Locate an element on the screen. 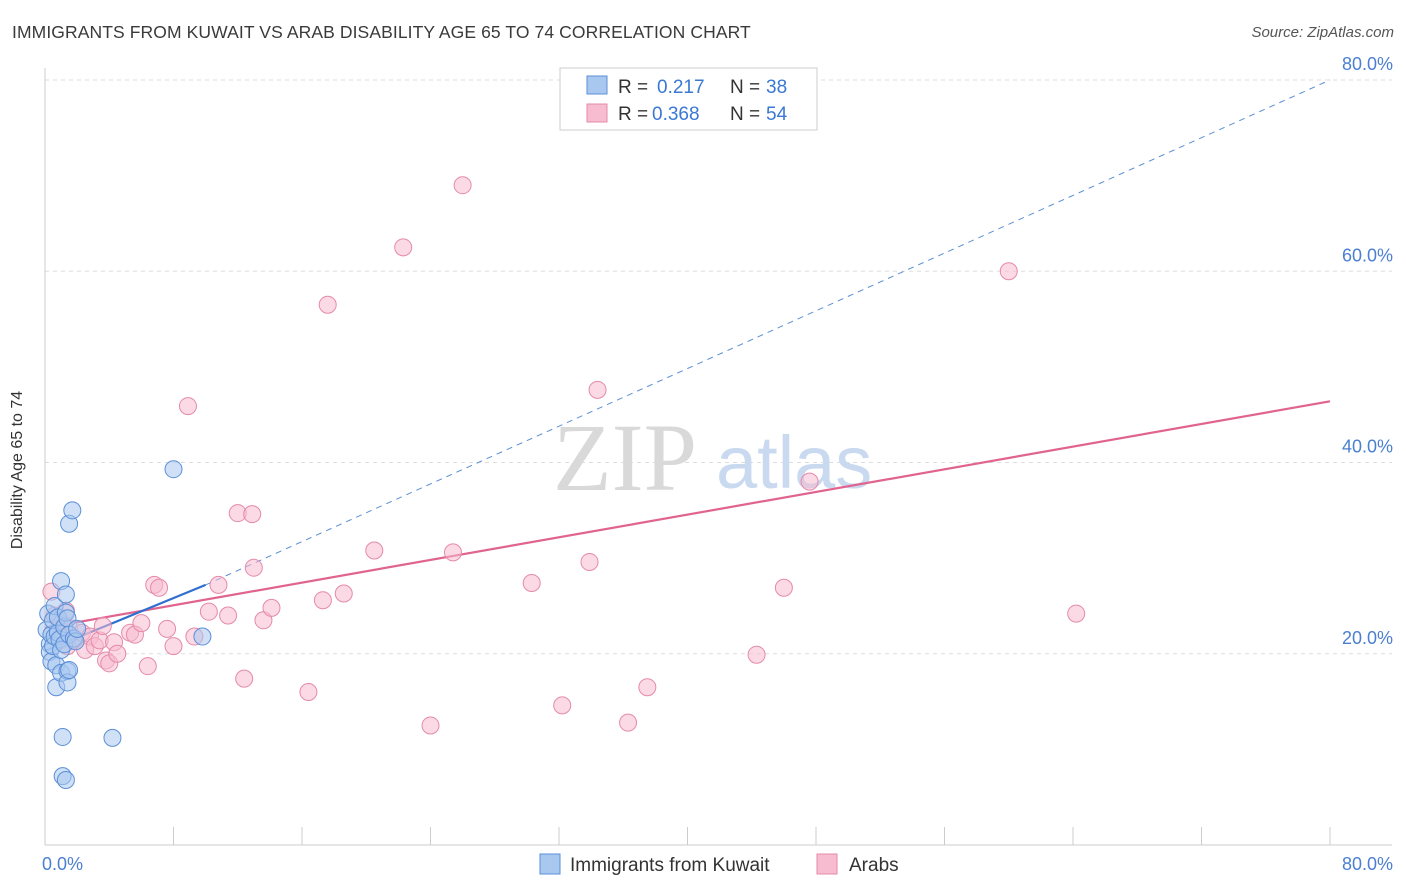 The image size is (1406, 892). y-tick-label: 80.0% is located at coordinates (1367, 64).